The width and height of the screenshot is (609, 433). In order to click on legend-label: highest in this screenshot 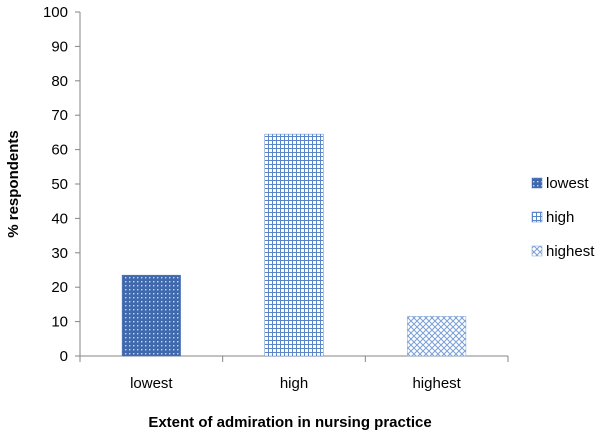, I will do `click(570, 251)`.